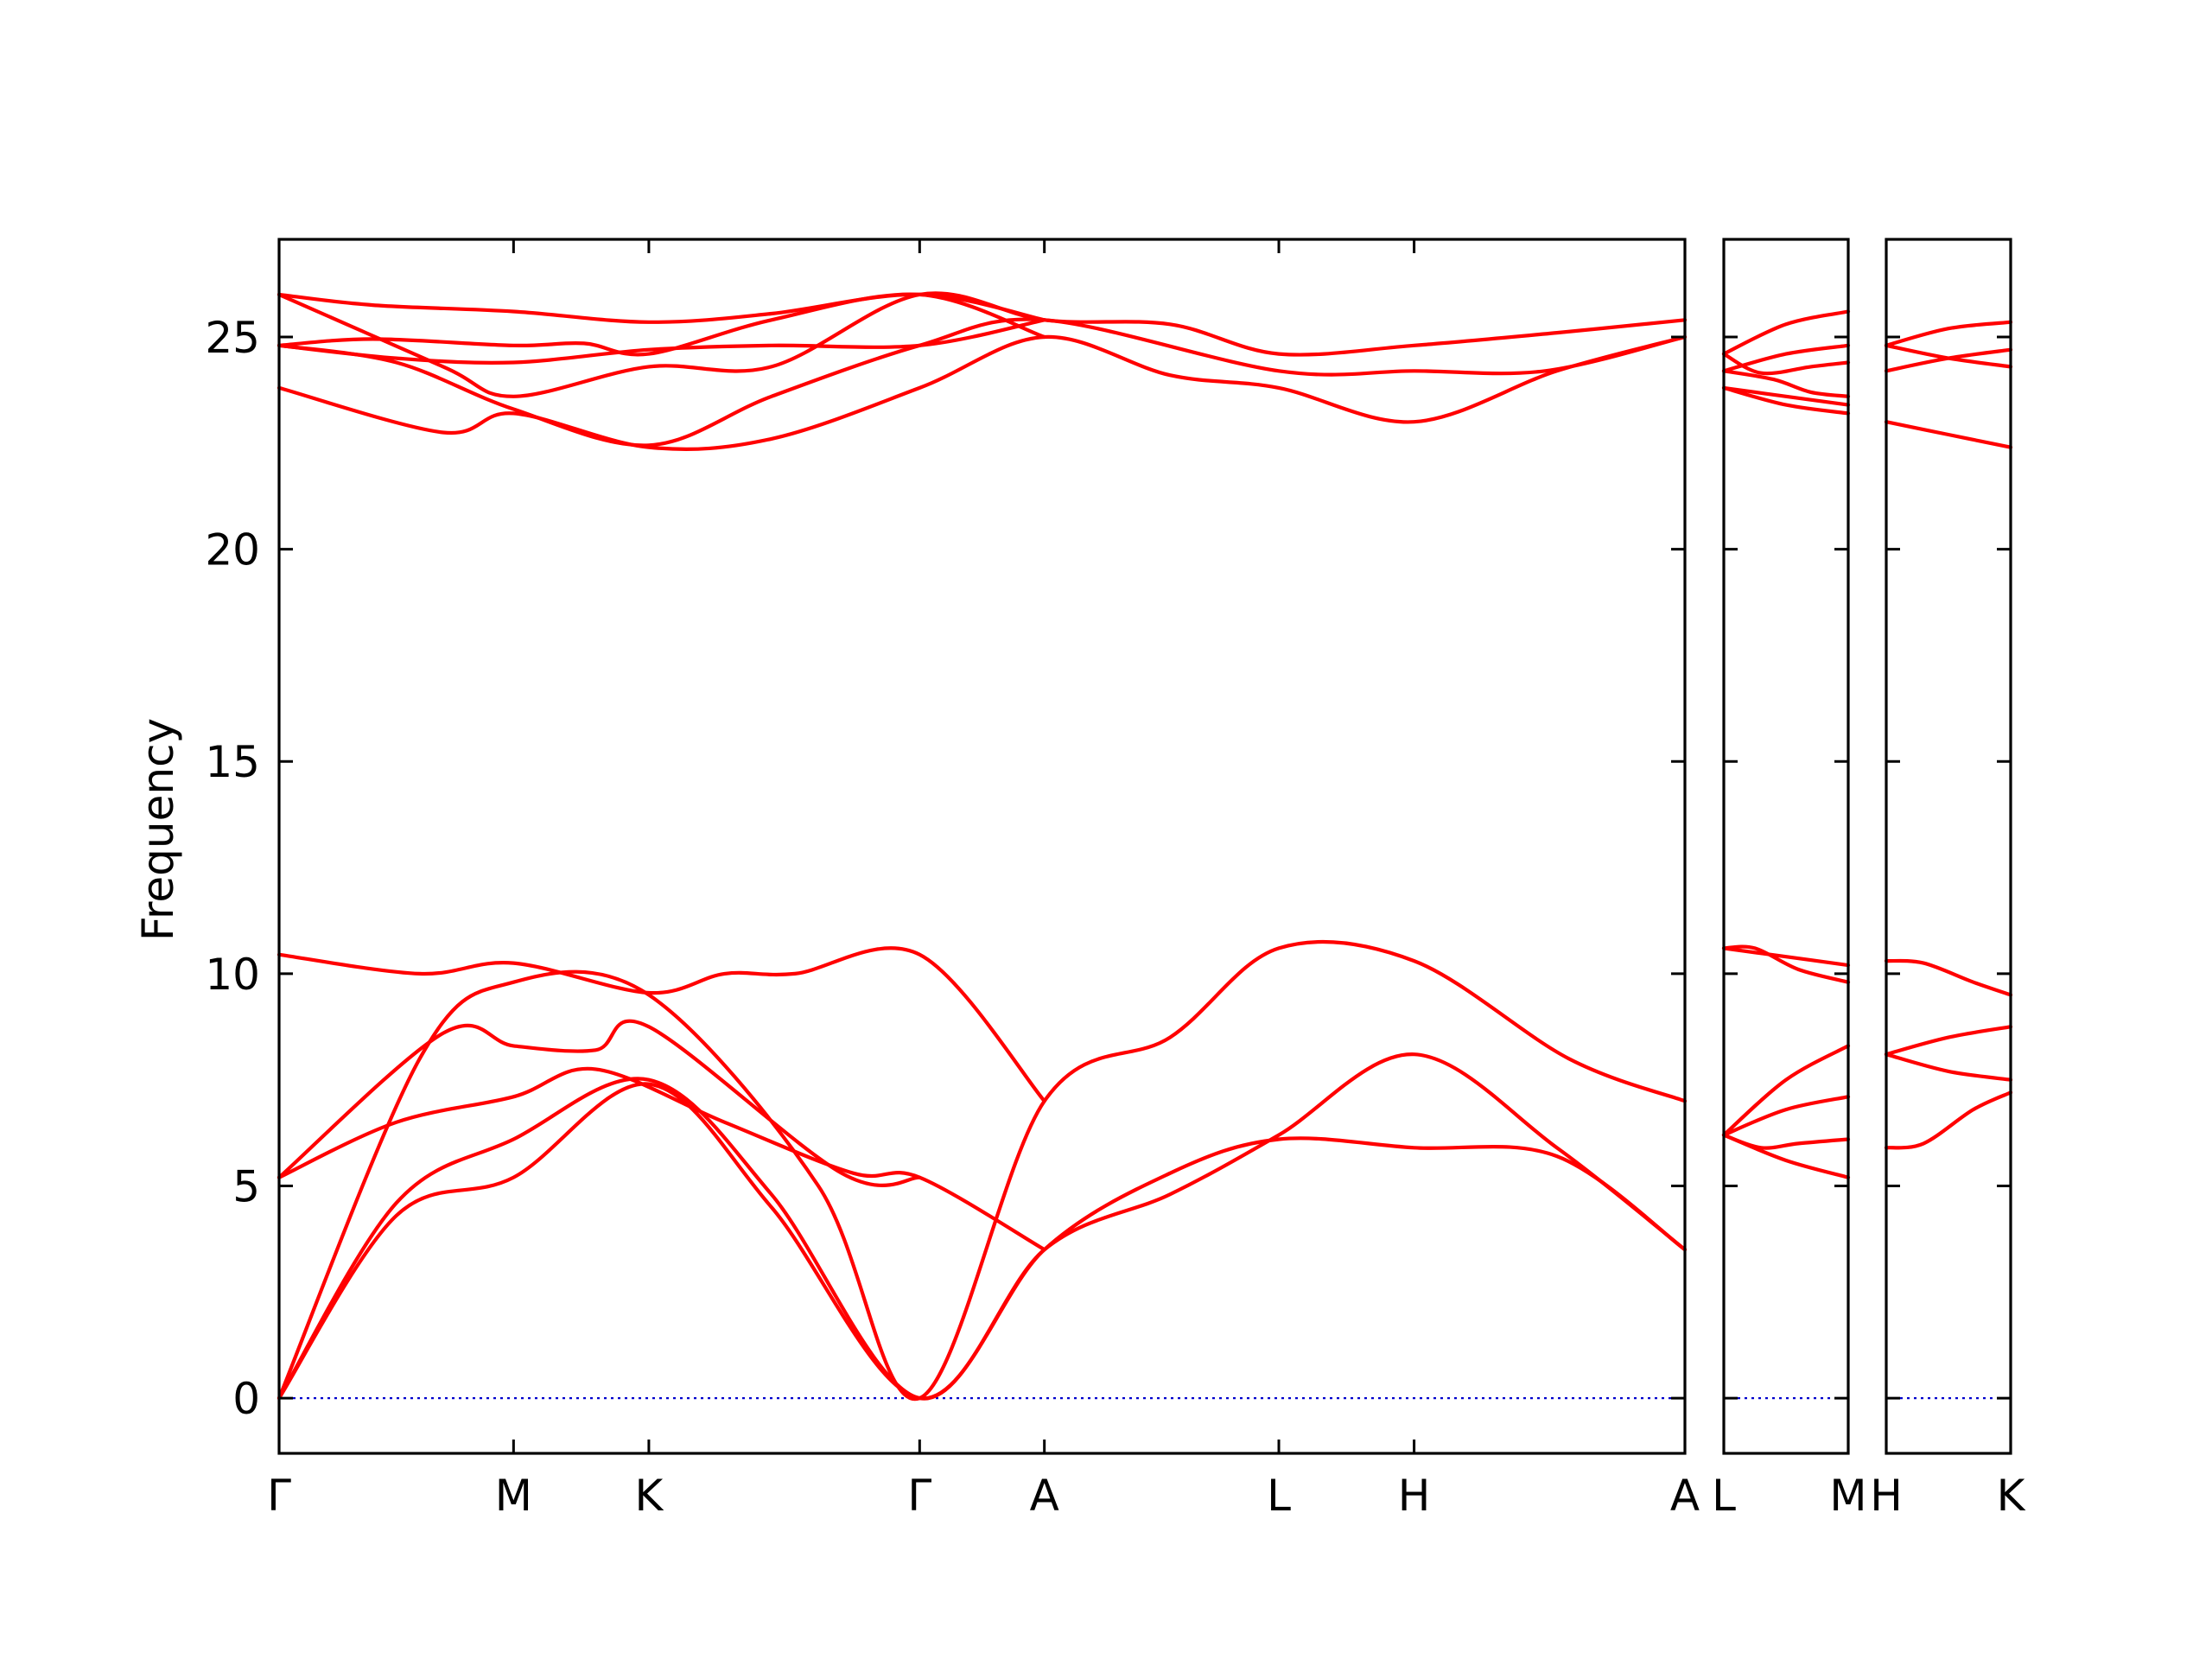 The width and height of the screenshot is (2212, 1659). What do you see at coordinates (246, 1187) in the screenshot?
I see `y-tick-label: 5` at bounding box center [246, 1187].